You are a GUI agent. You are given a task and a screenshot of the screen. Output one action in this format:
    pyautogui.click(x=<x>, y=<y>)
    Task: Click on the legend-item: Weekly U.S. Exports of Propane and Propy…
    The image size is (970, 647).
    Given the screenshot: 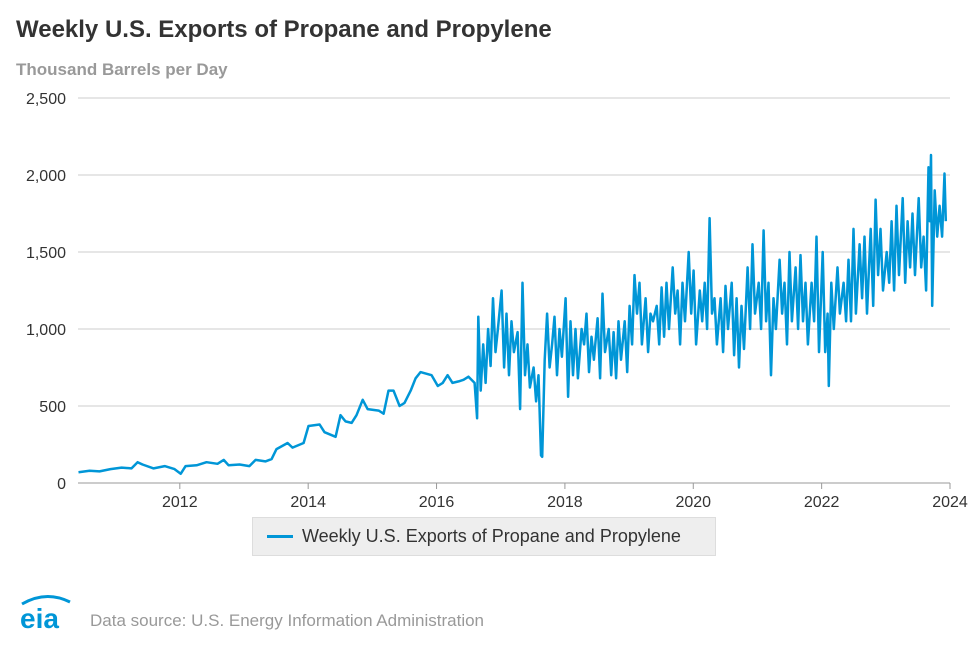 What is the action you would take?
    pyautogui.click(x=484, y=536)
    